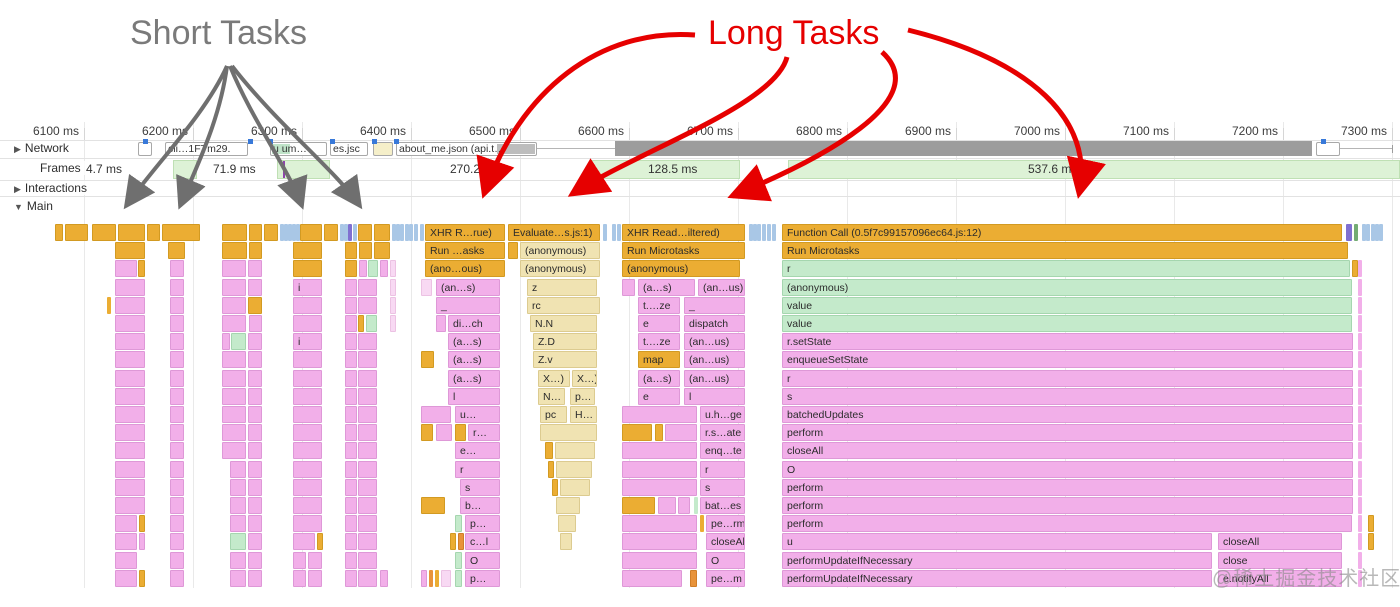 The height and width of the screenshot is (607, 1400). Describe the element at coordinates (1067, 359) in the screenshot. I see `flame-cell: enqueueSetState` at that location.